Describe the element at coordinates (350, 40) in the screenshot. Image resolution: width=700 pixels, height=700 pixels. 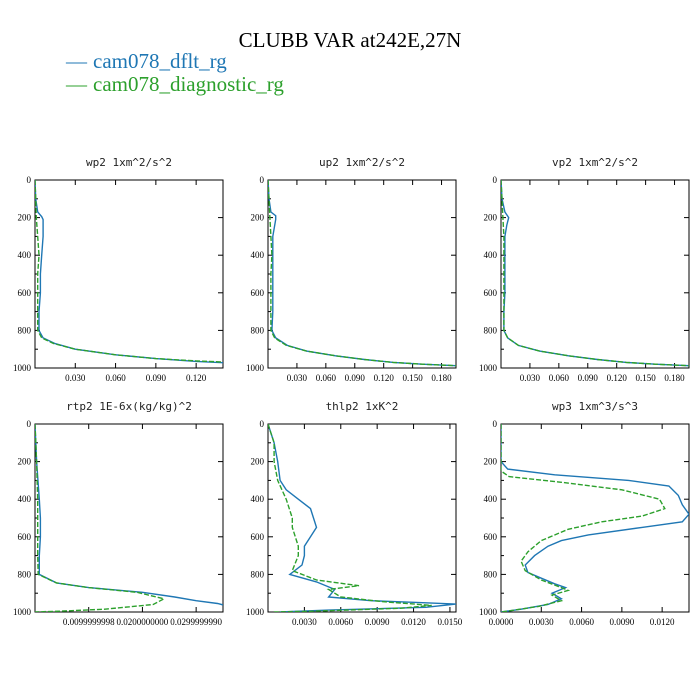
I see `figure-title: CLUBB VAR at242E,27N` at that location.